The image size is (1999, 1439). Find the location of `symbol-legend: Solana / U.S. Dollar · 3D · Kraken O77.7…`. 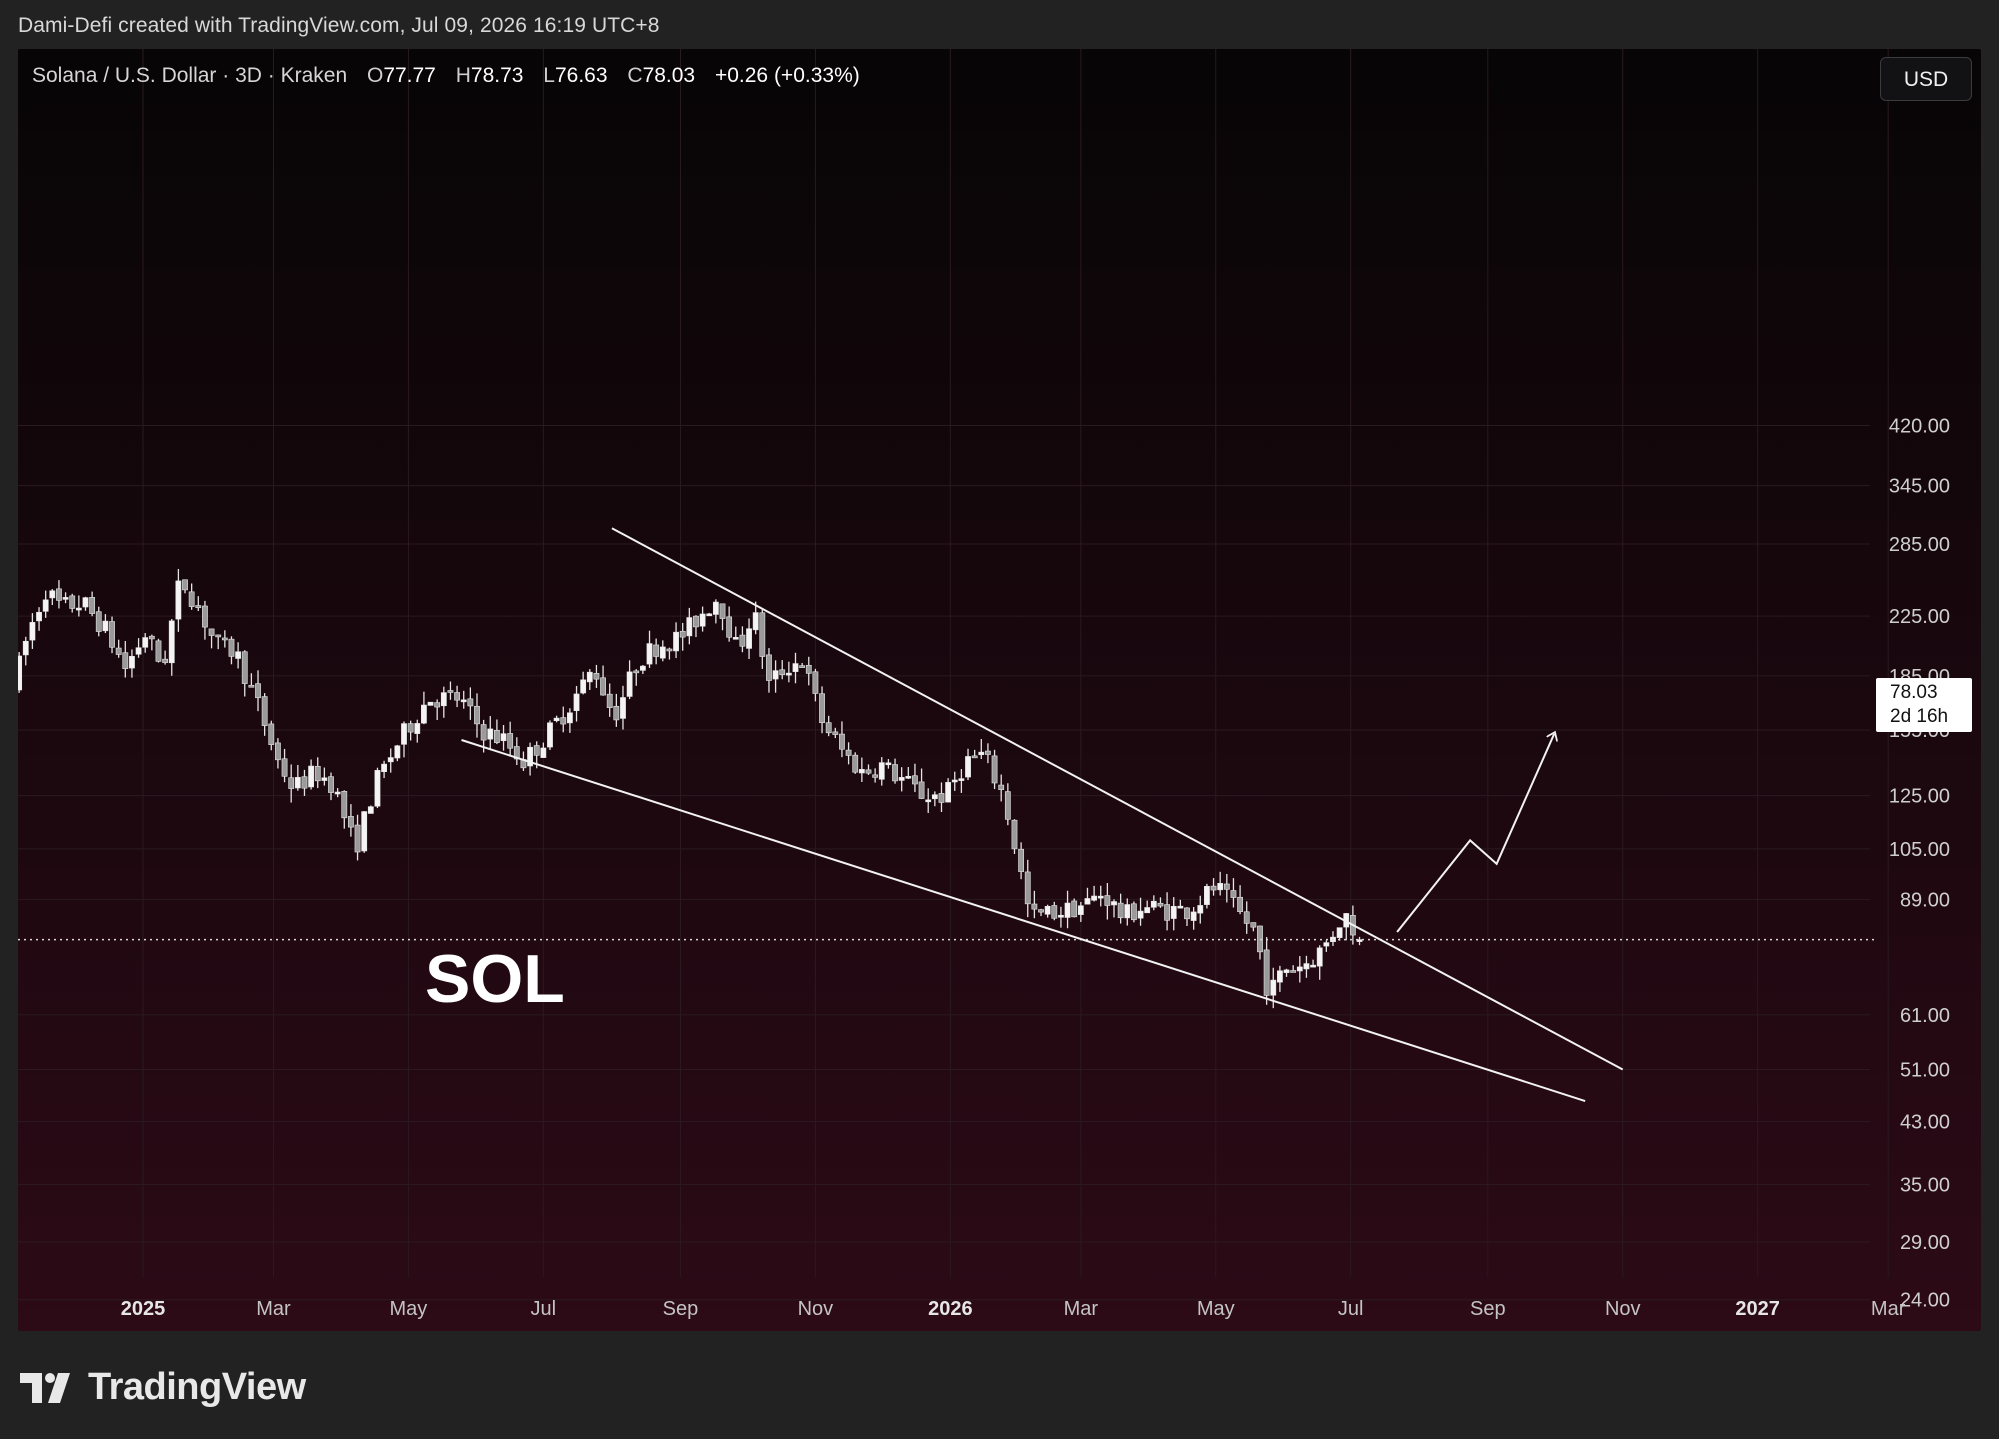

symbol-legend: Solana / U.S. Dollar · 3D · Kraken O77.7… is located at coordinates (446, 76).